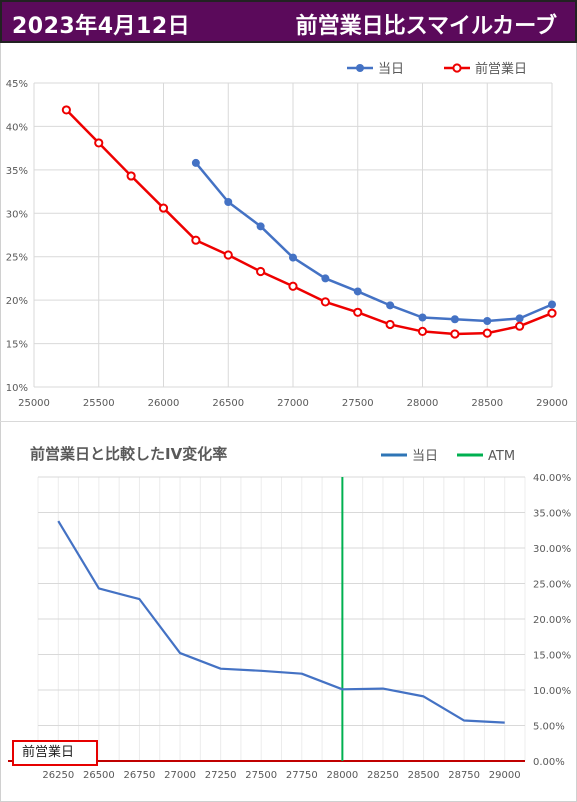 This screenshot has width=577, height=802. Describe the element at coordinates (373, 242) in the screenshot. I see `series-line-today` at that location.